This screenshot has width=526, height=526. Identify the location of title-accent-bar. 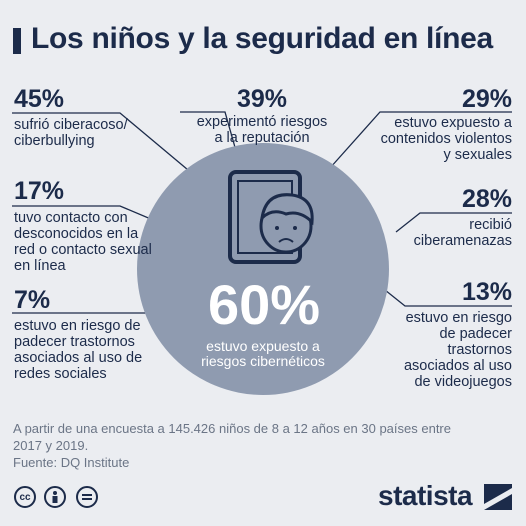
(17, 41).